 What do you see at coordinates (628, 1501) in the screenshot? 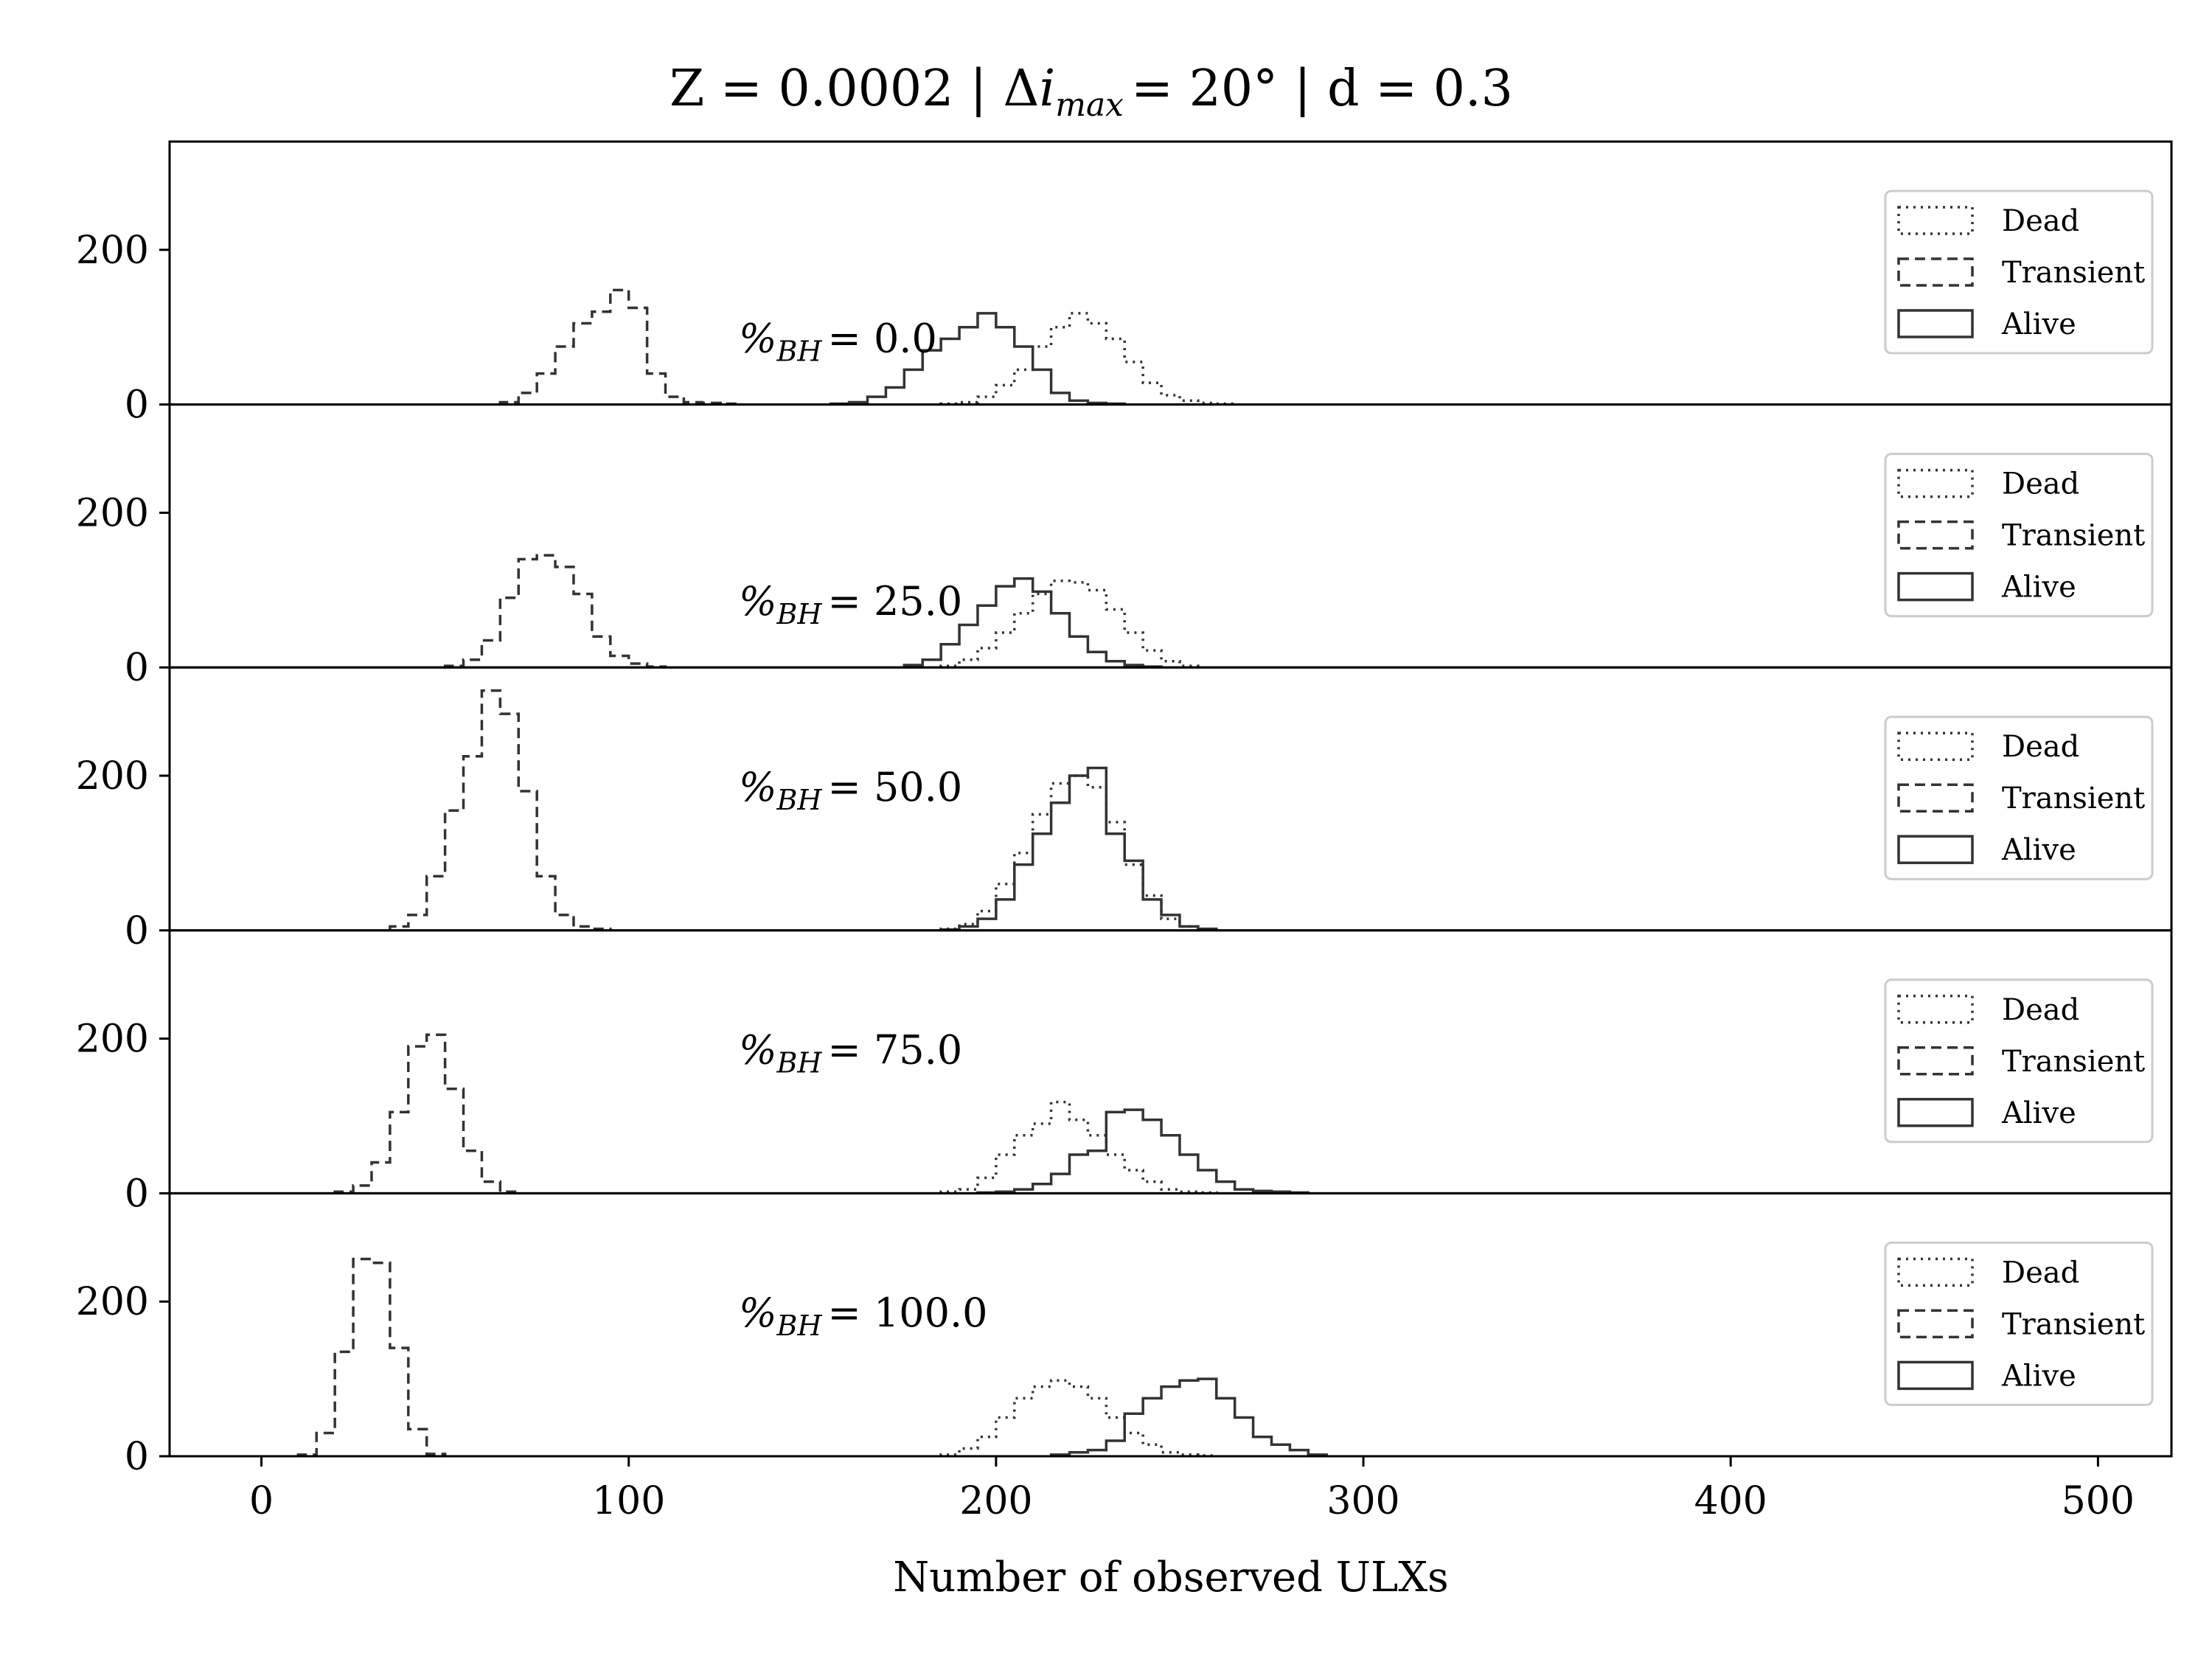
I see `x-tick-label: 100` at bounding box center [628, 1501].